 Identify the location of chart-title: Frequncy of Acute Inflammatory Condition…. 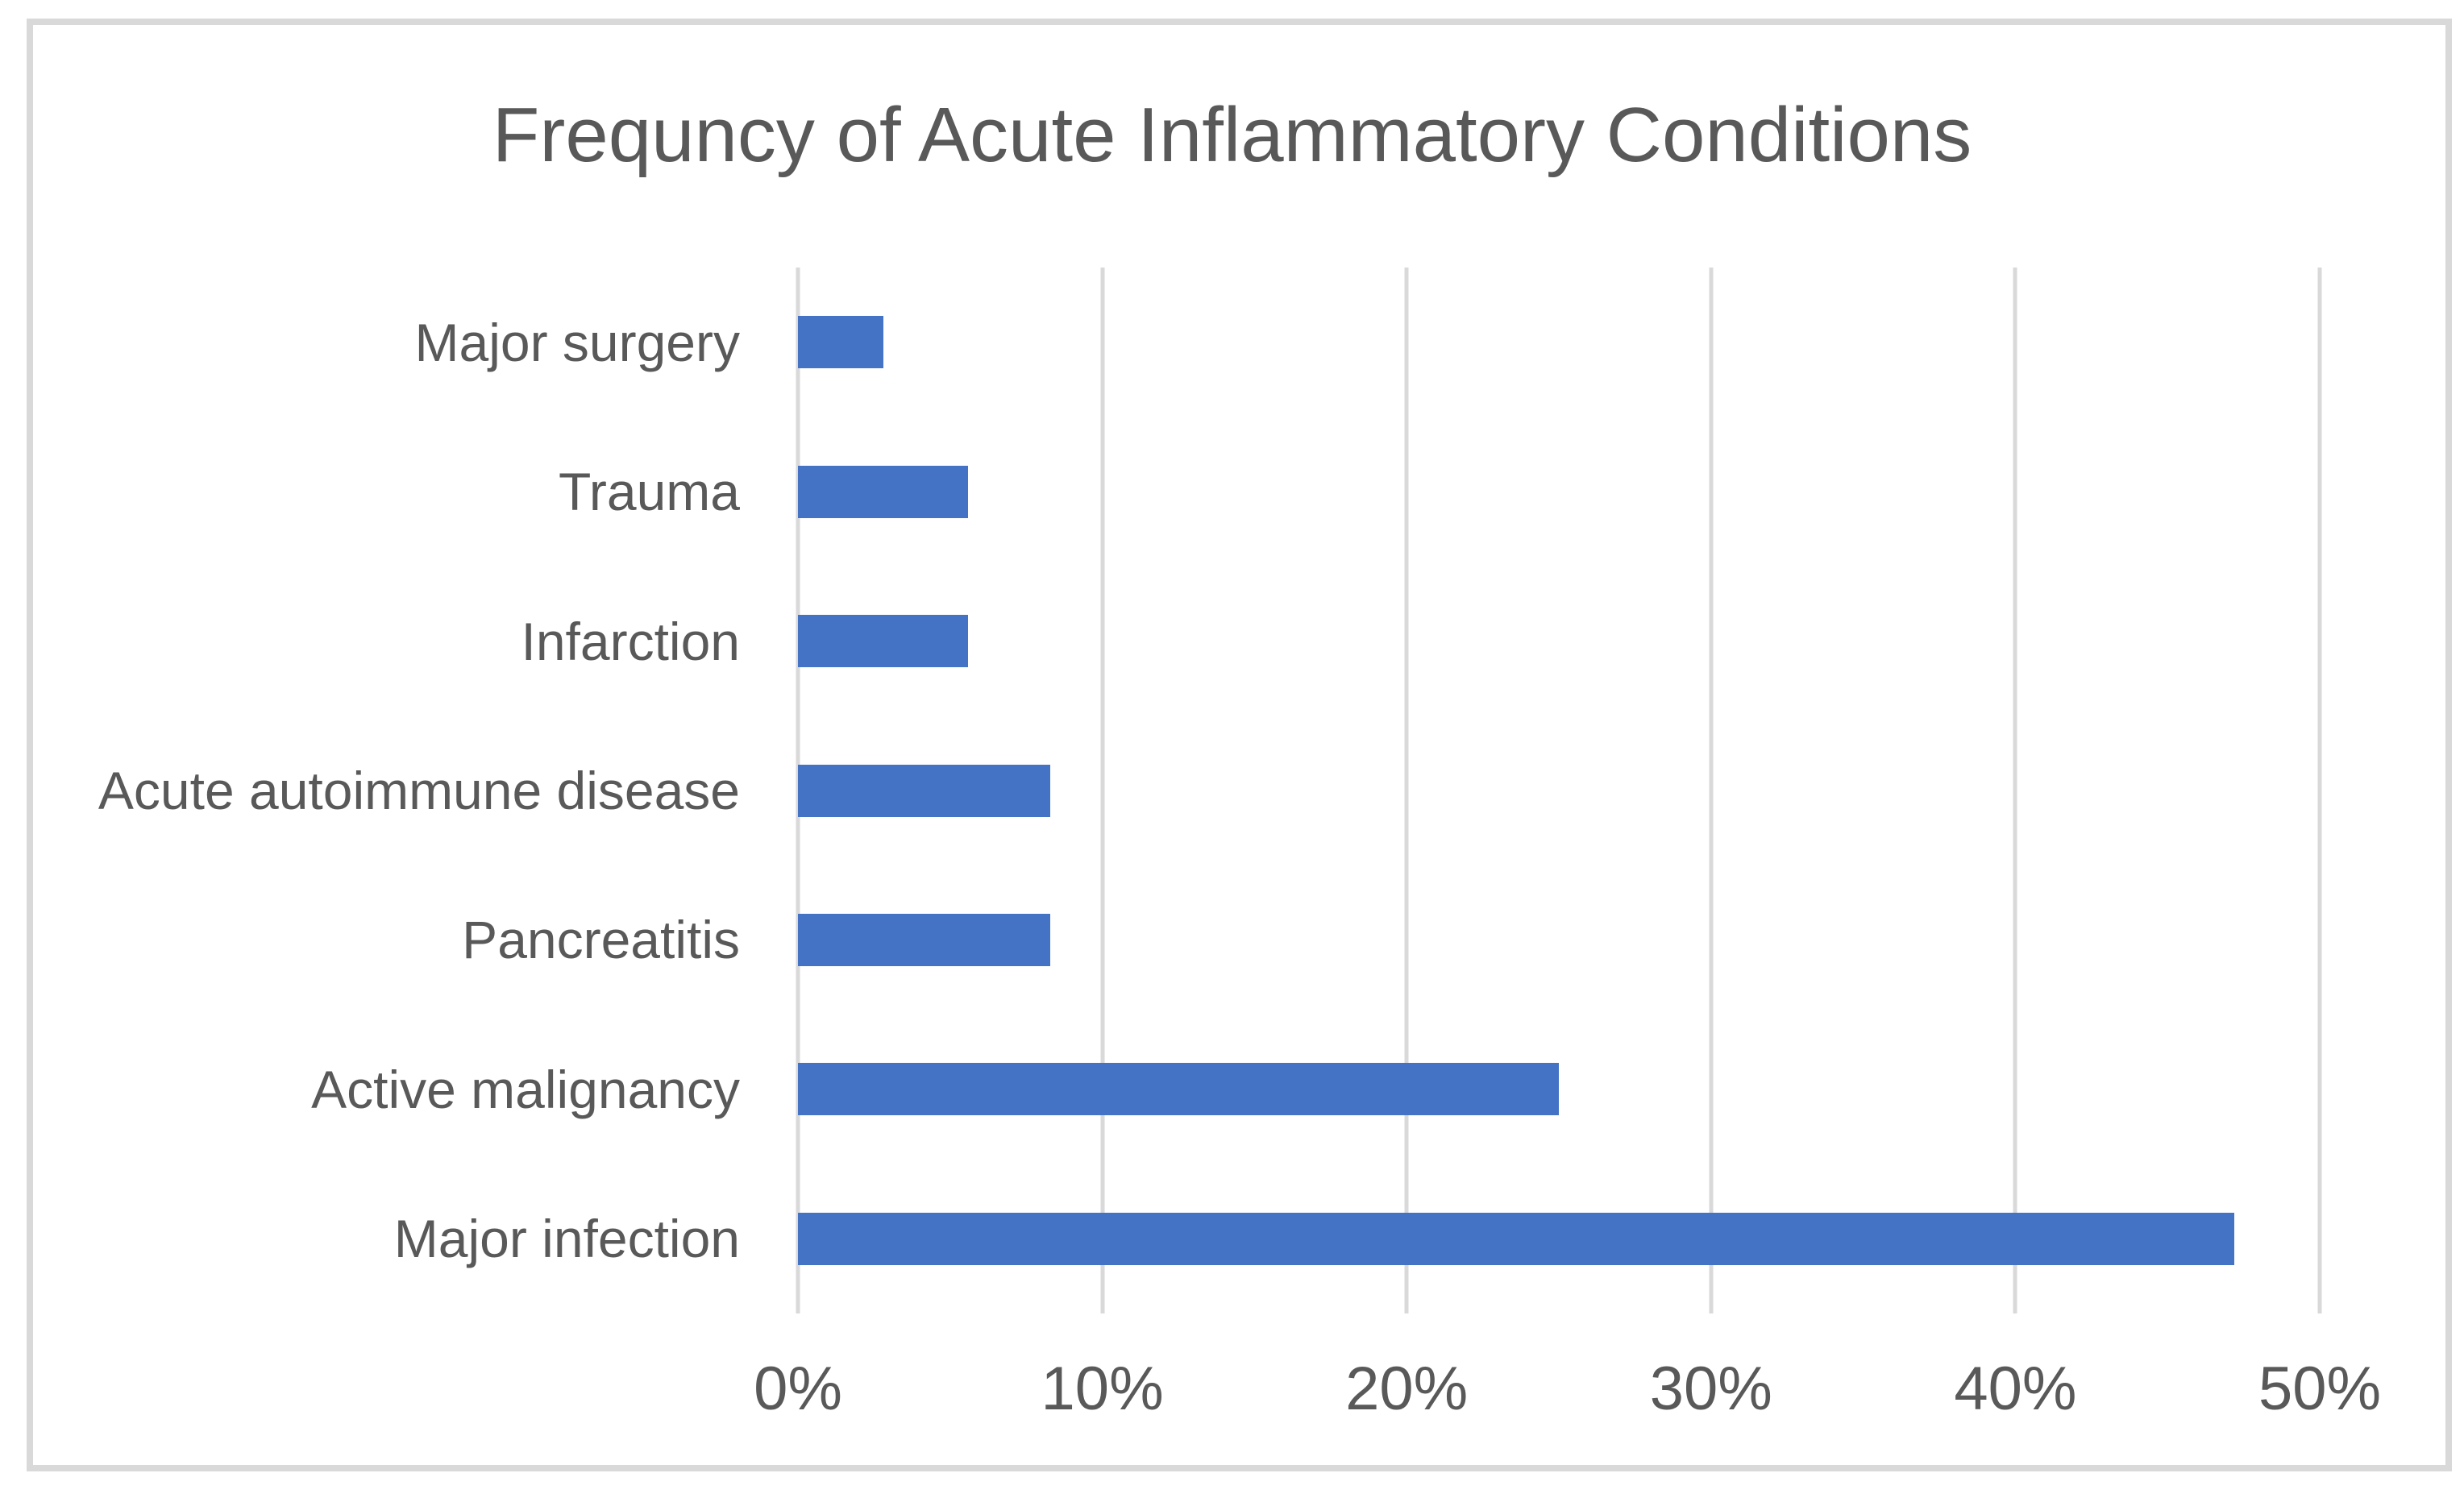
(1232, 135).